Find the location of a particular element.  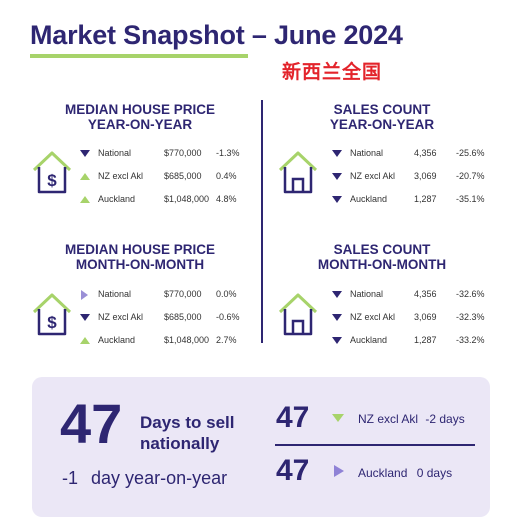

region-row-auckland: Auckland 0 days is located at coordinates (405, 473).